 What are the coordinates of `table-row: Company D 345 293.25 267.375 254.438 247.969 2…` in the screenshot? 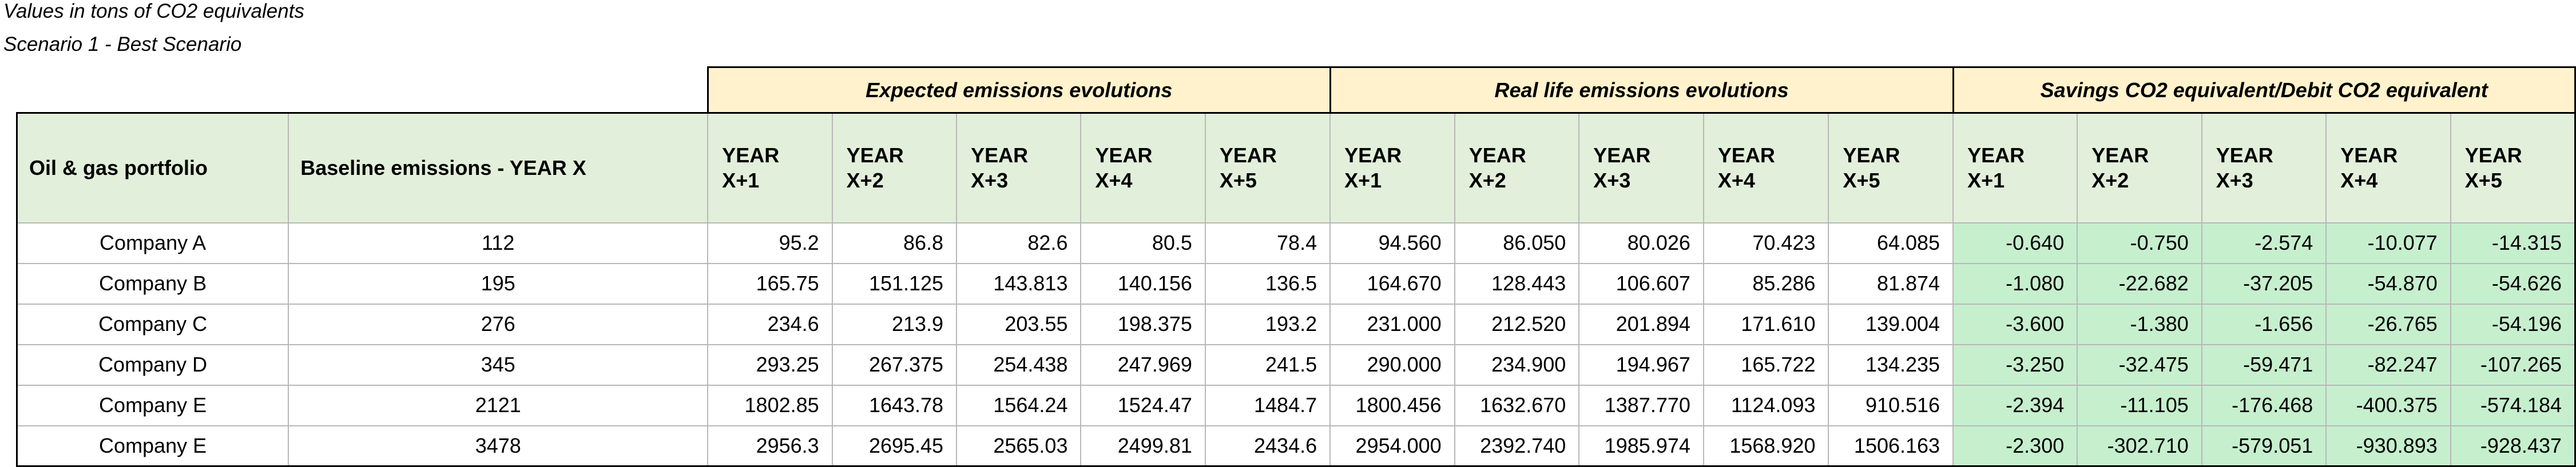 It's located at (1296, 365).